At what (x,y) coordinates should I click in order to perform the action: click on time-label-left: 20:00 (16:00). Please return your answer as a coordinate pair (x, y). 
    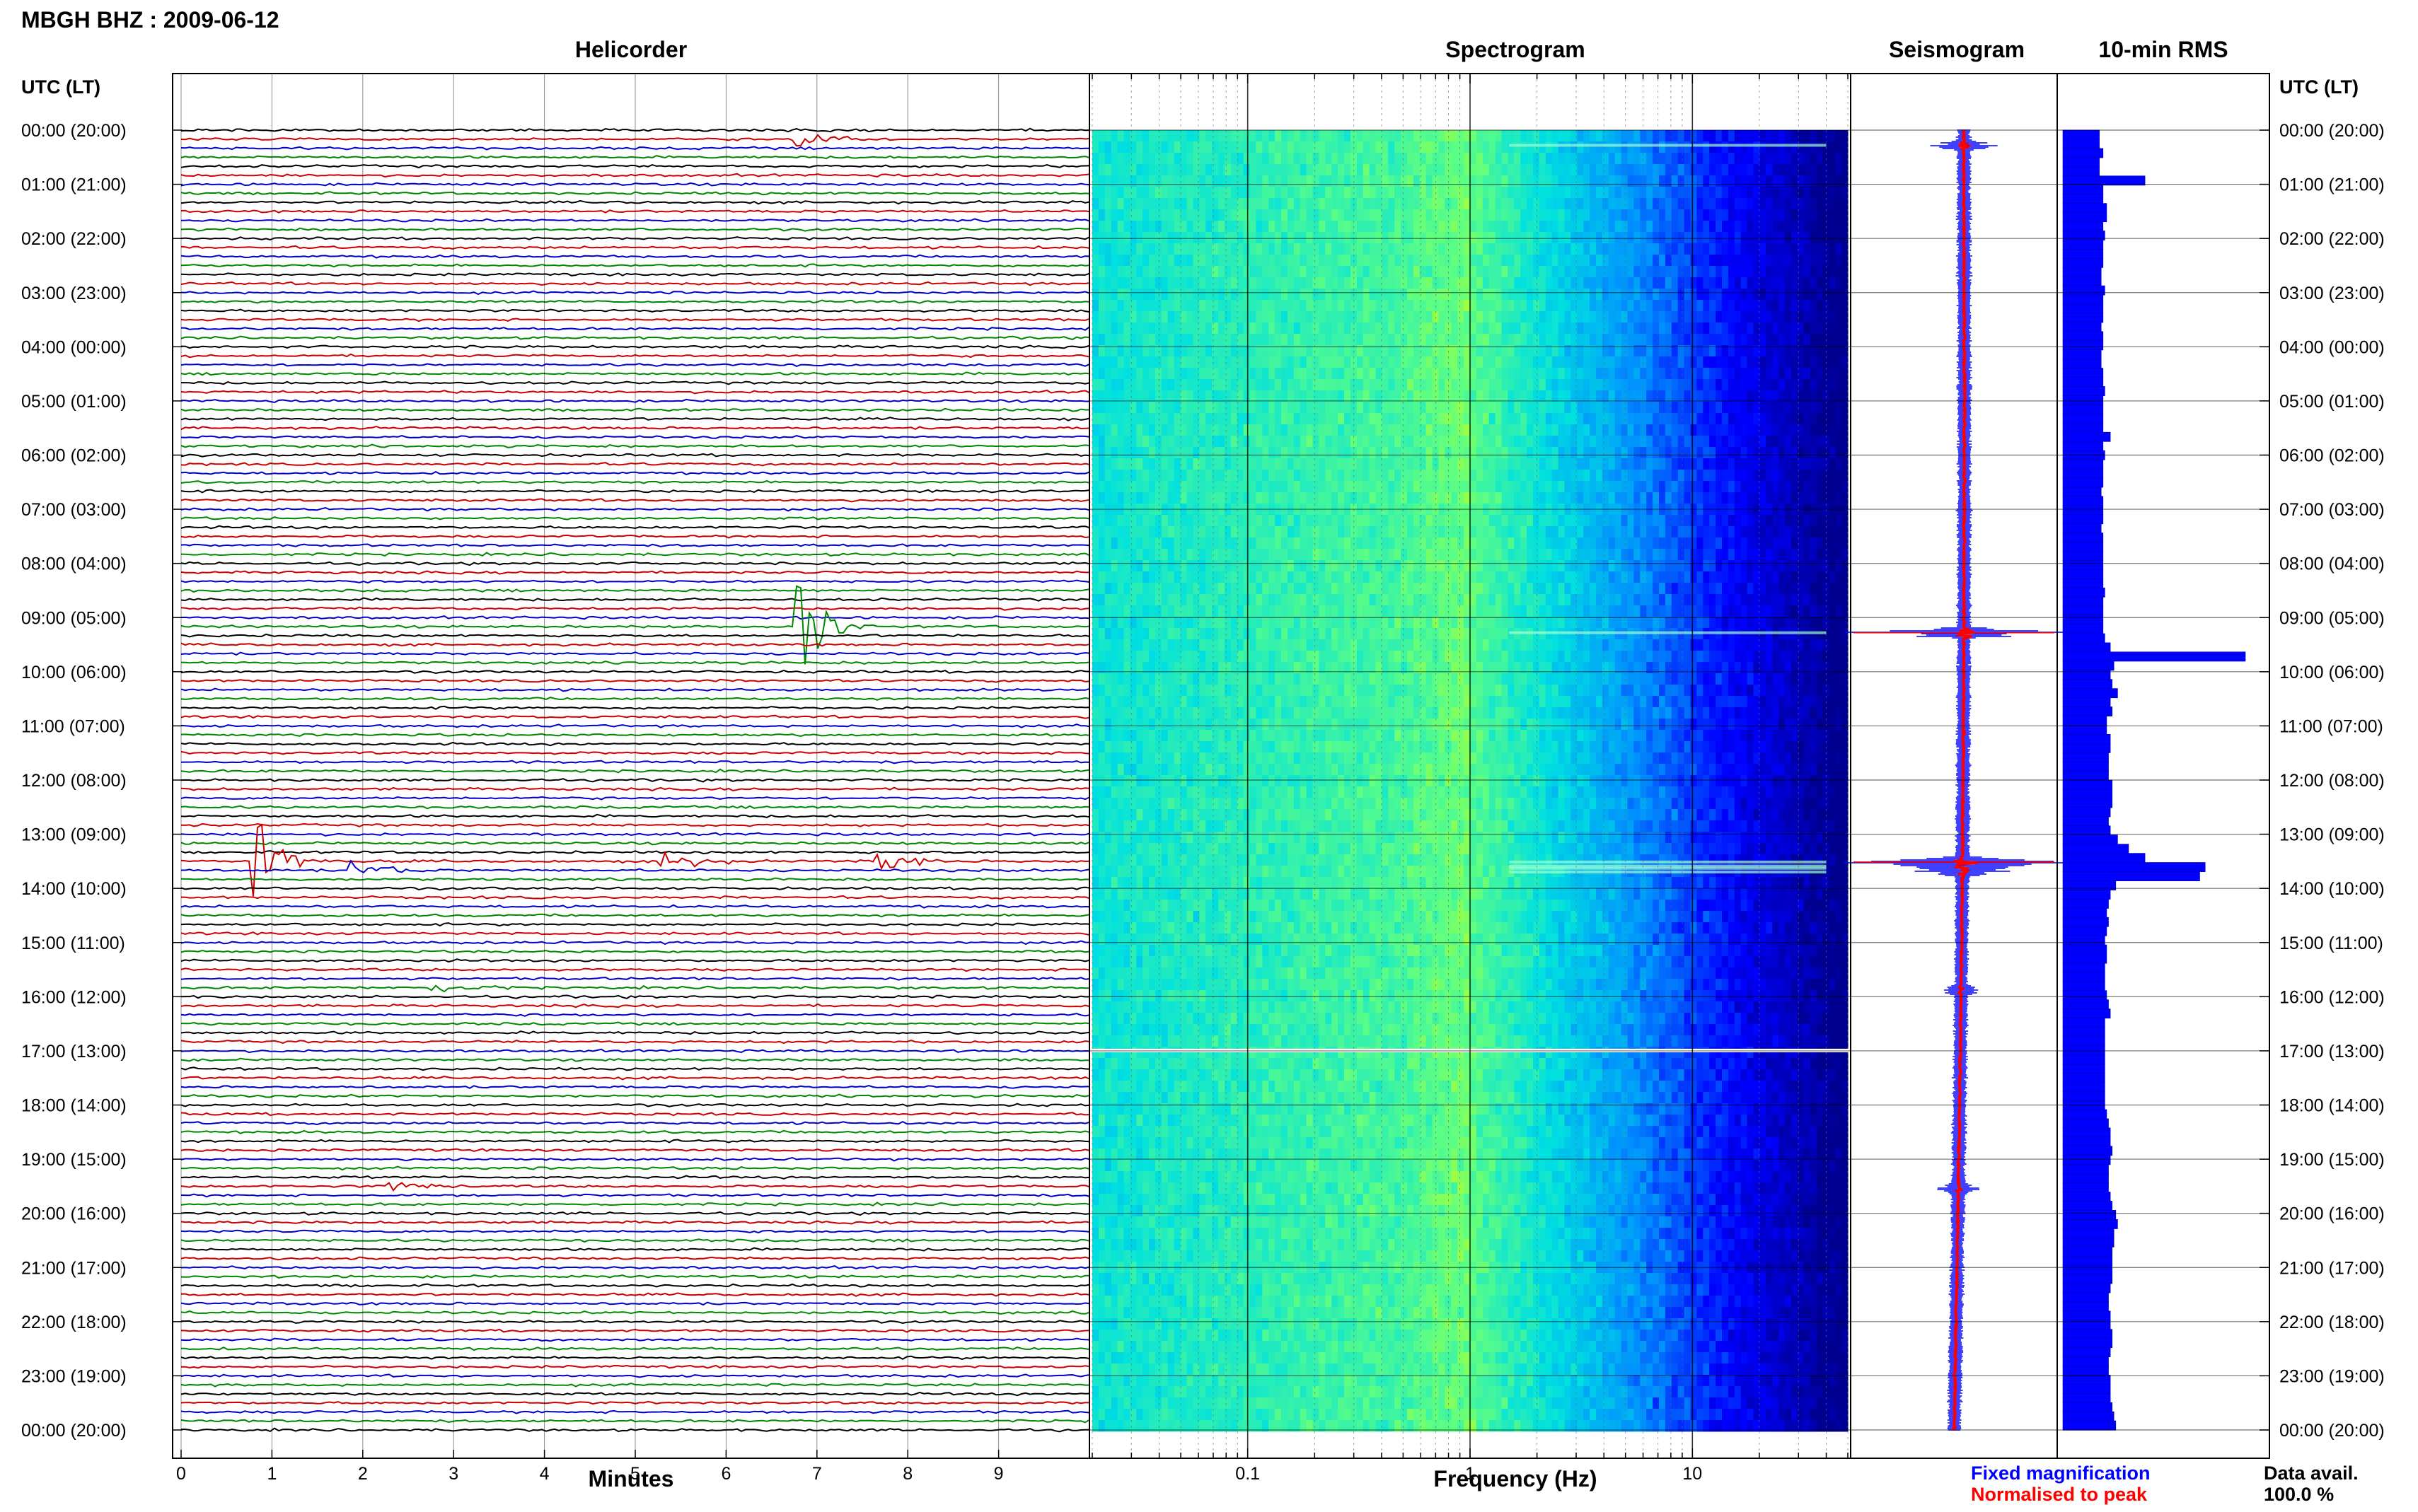
    Looking at the image, I should click on (74, 1214).